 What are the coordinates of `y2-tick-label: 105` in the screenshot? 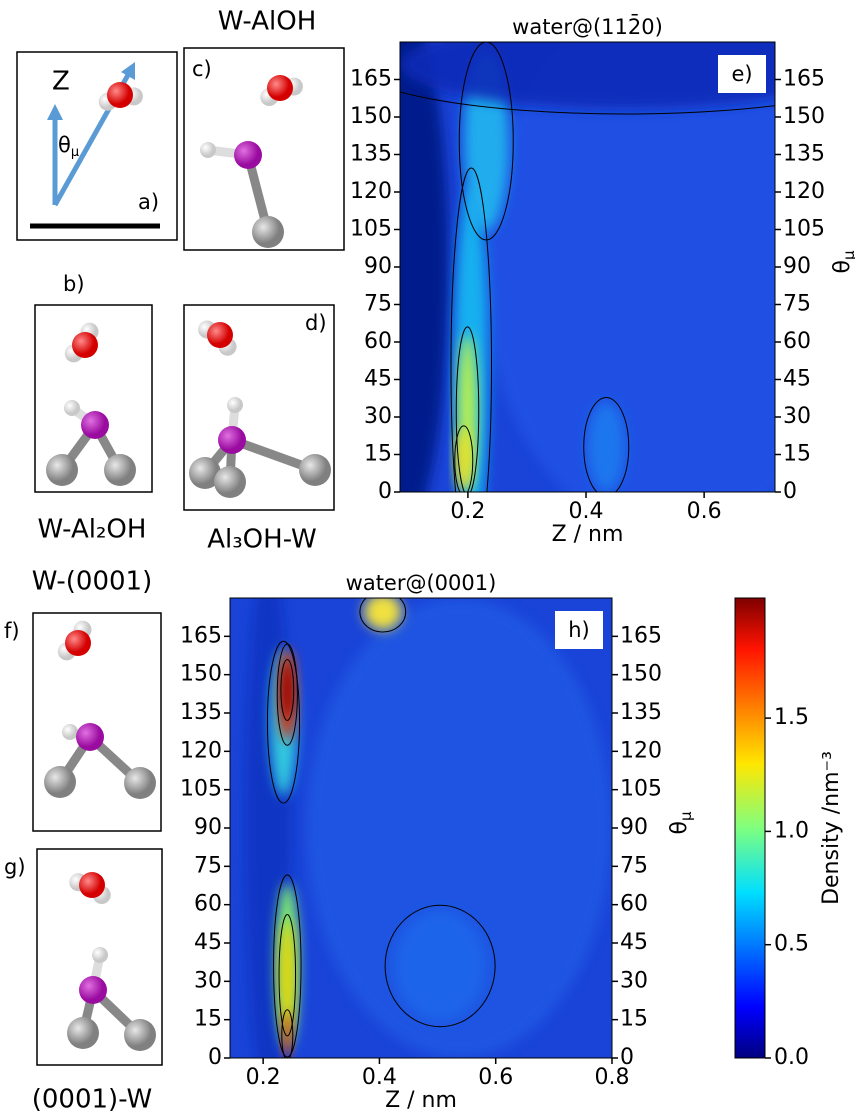 It's located at (804, 229).